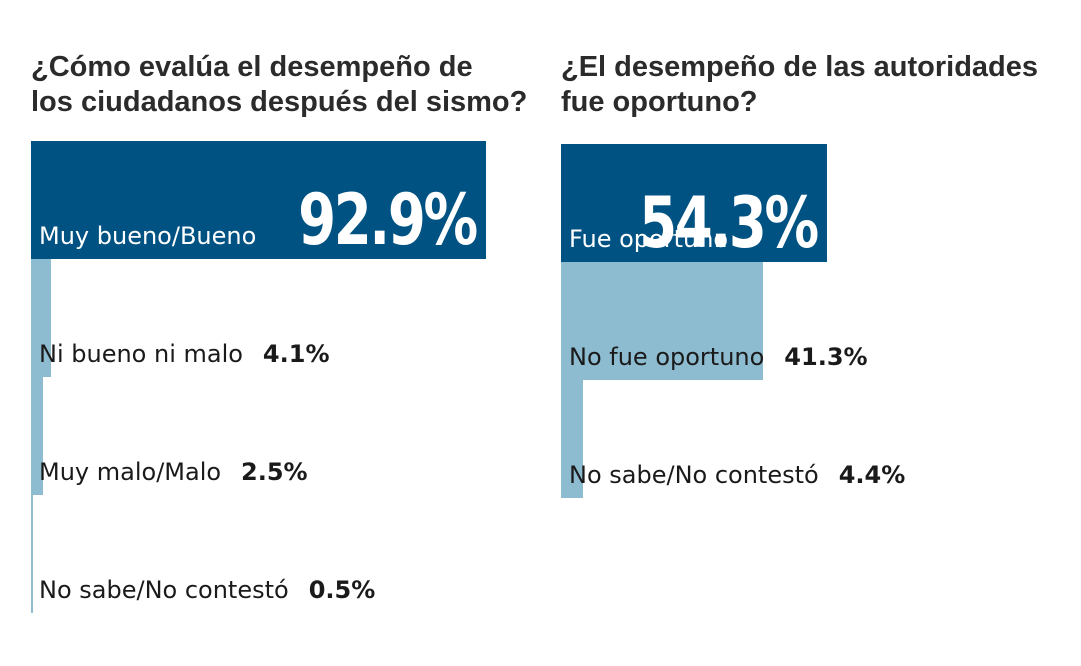  I want to click on bar-no-fue-oportuno, so click(662, 321).